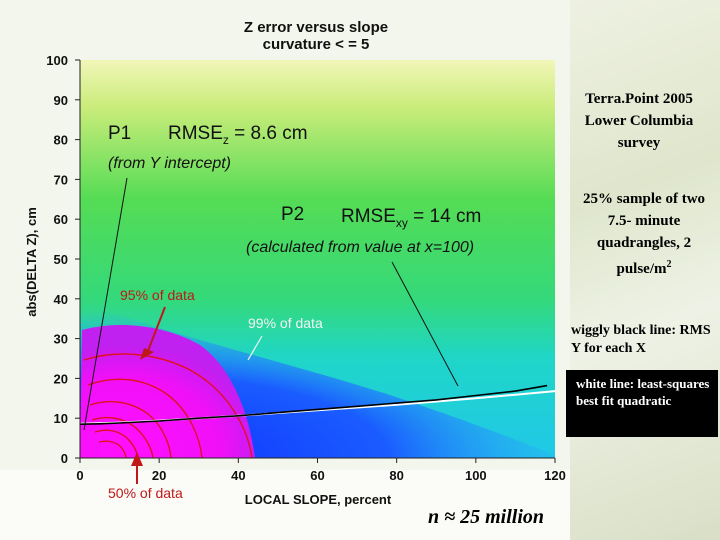  What do you see at coordinates (314, 404) in the screenshot?
I see `rms-line` at bounding box center [314, 404].